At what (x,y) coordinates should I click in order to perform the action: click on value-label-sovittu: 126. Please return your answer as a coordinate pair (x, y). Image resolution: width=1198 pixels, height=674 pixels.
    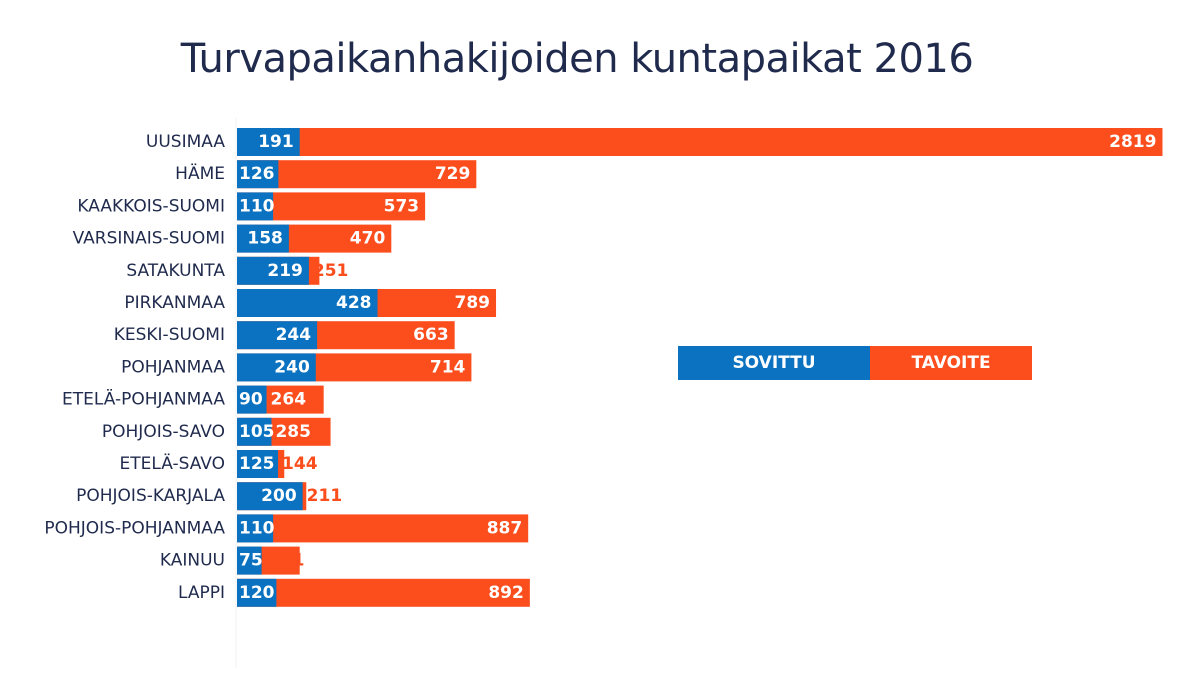
    Looking at the image, I should click on (257, 174).